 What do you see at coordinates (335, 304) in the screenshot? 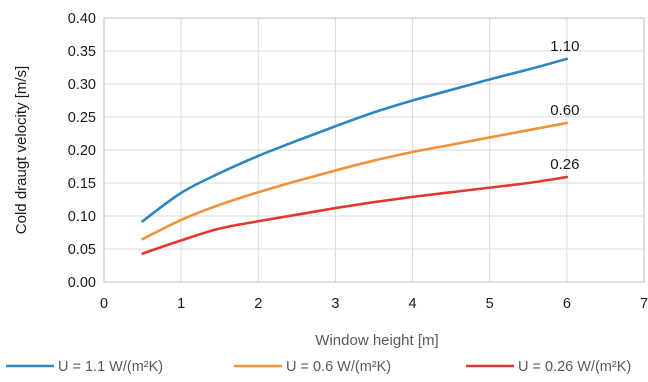
I see `x-tick-label: 3` at bounding box center [335, 304].